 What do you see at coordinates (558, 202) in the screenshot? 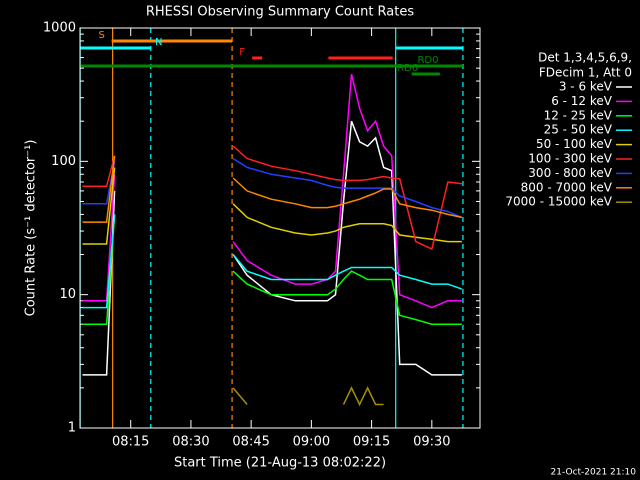
I see `legend-label: 7000 - 15000 keV` at bounding box center [558, 202].